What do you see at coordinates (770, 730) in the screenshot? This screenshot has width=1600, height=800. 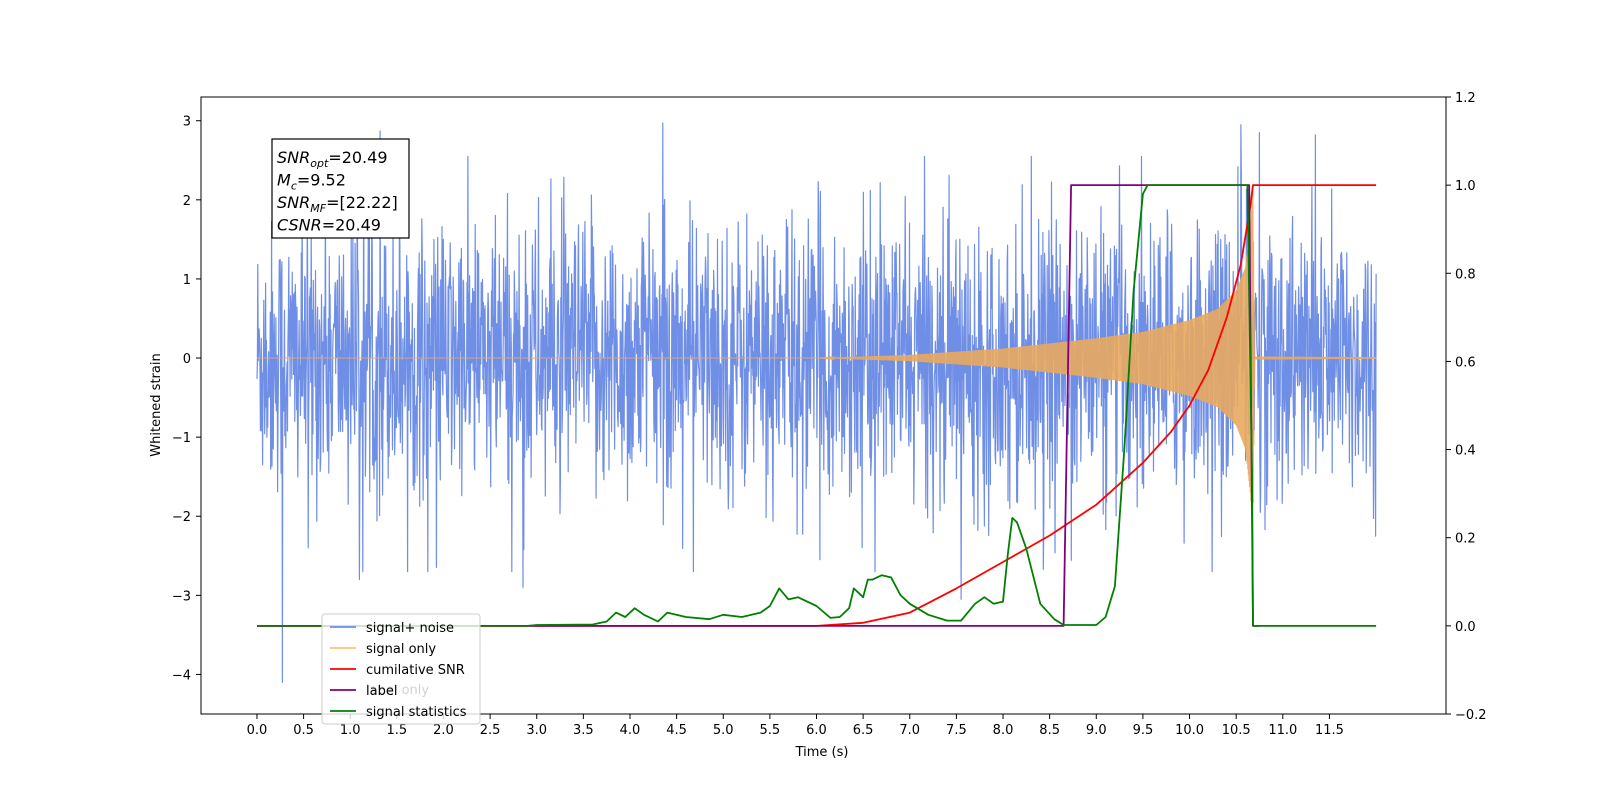 I see `x-tick-label: 5.5` at bounding box center [770, 730].